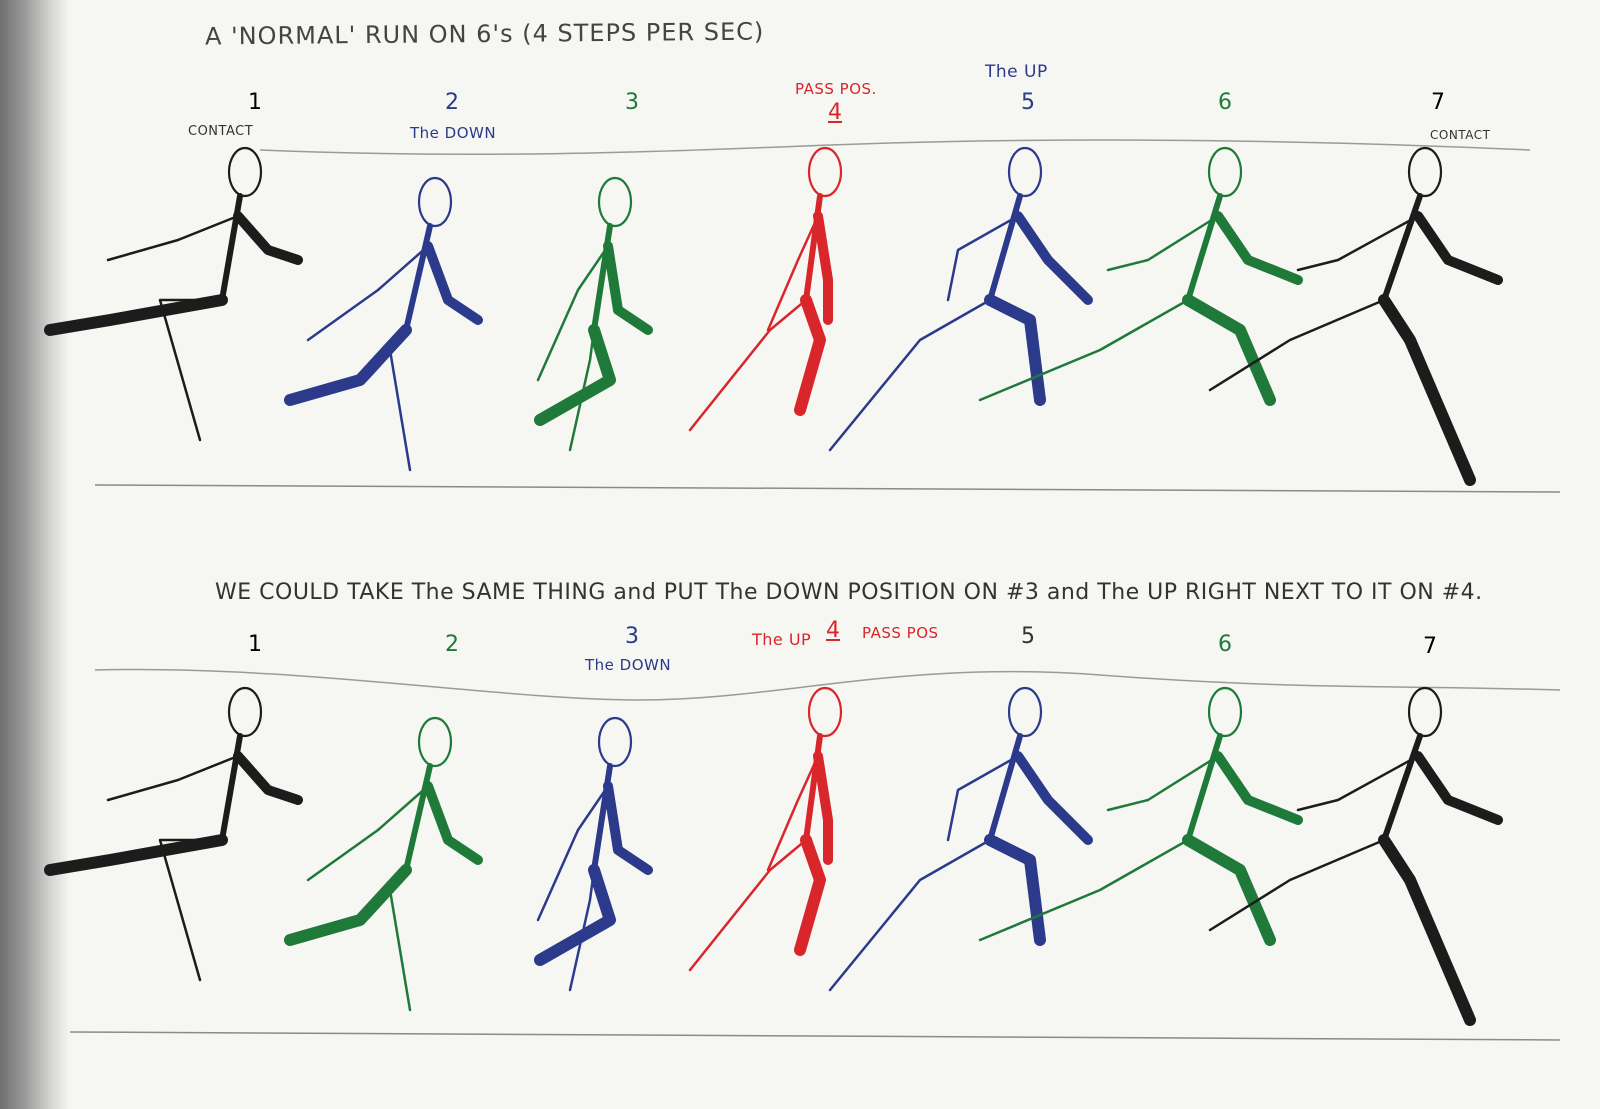 Image resolution: width=1600 pixels, height=1109 pixels. I want to click on row2-frame4-number: 4, so click(833, 630).